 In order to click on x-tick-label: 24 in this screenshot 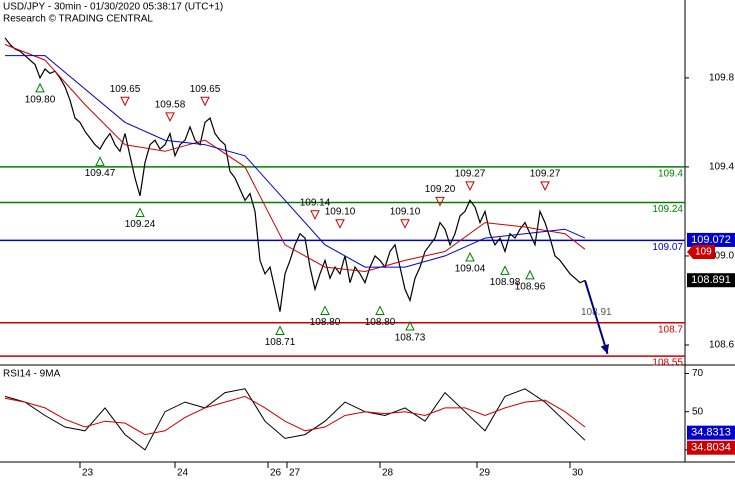, I will do `click(183, 473)`.